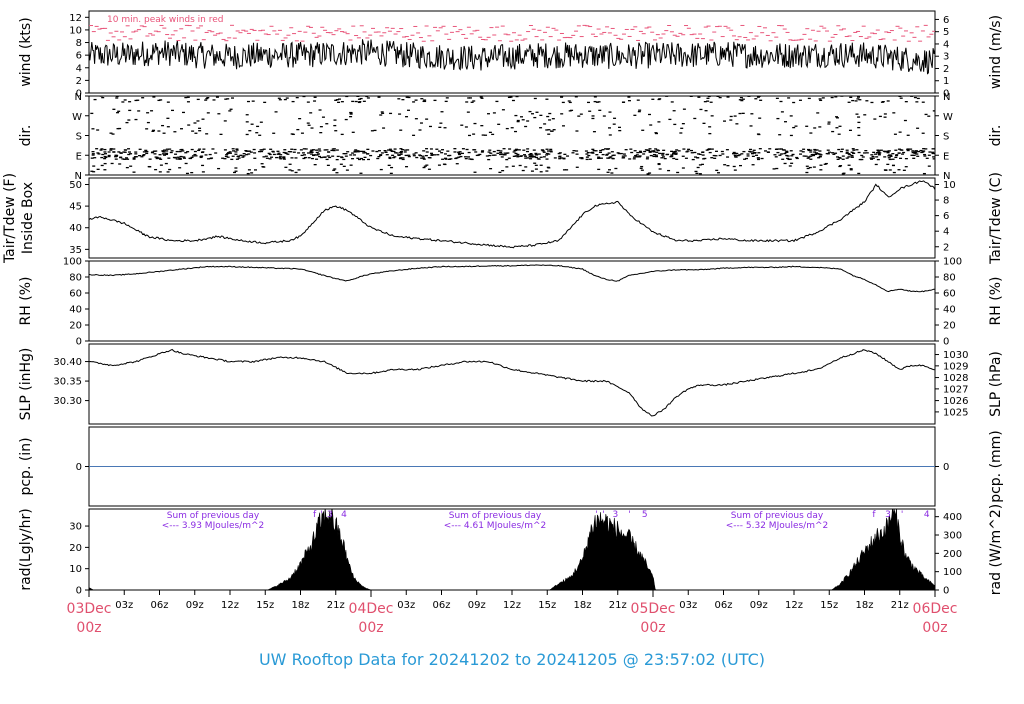 The height and width of the screenshot is (704, 1024). Describe the element at coordinates (653, 609) in the screenshot. I see `day-label-date: 05Dec` at that location.